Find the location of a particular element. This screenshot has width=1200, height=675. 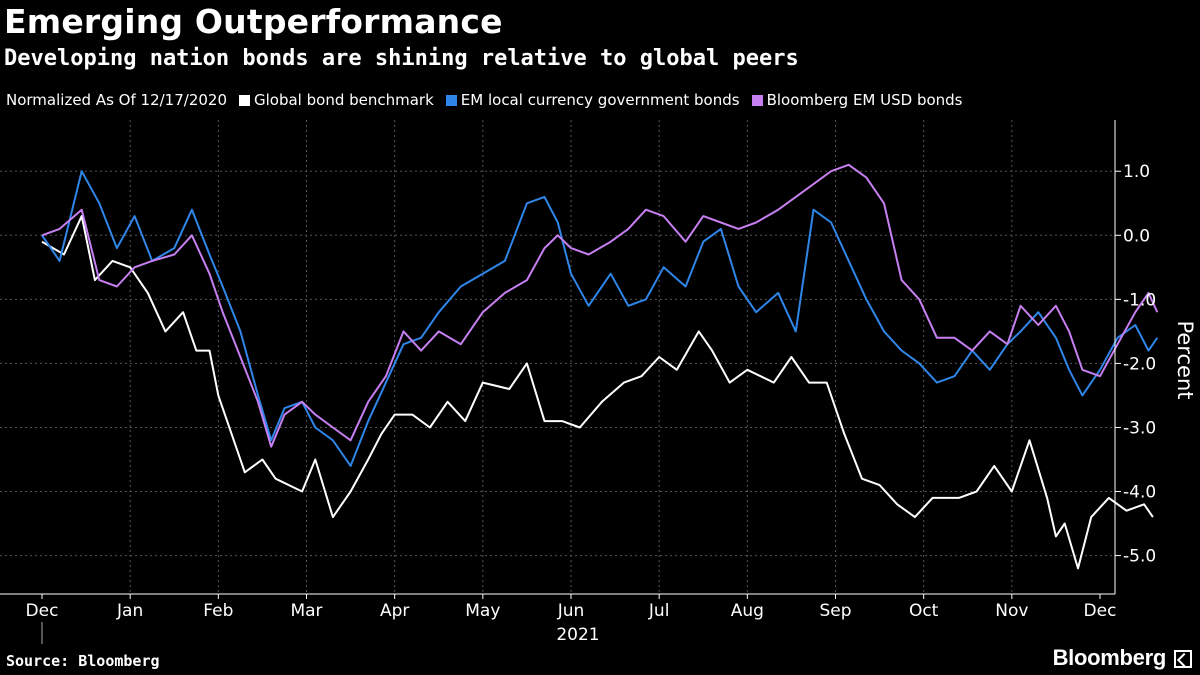

legend-label-em-local: EM local currency government bonds is located at coordinates (600, 100).